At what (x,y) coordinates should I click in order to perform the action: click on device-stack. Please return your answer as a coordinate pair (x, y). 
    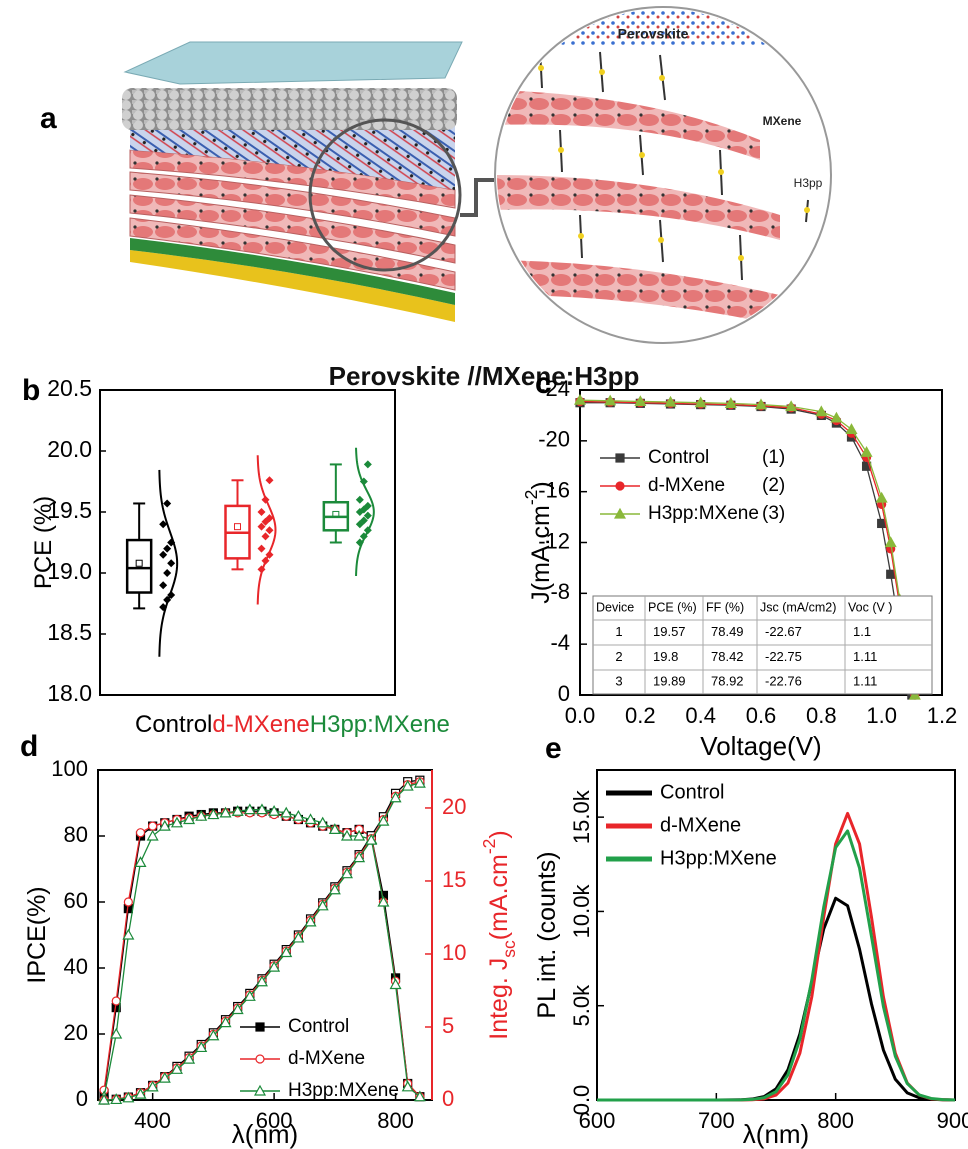
    Looking at the image, I should click on (308, 181).